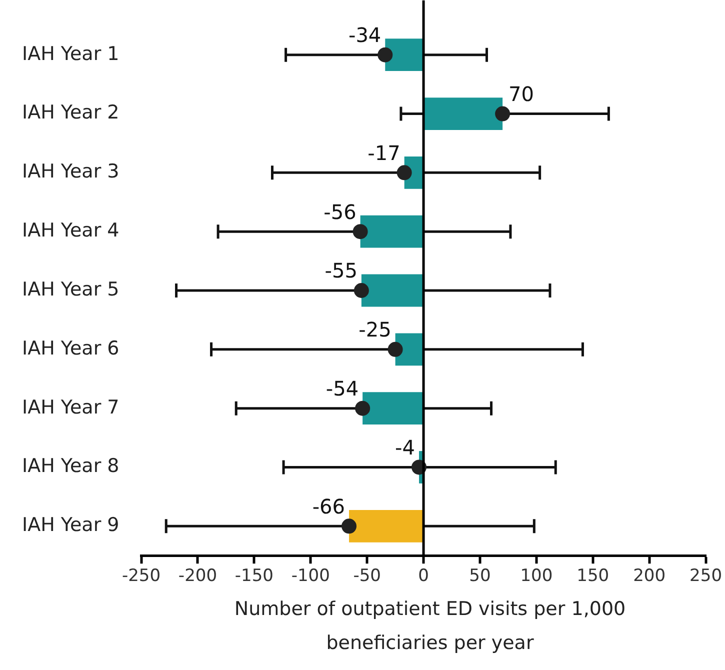 The height and width of the screenshot is (670, 725). What do you see at coordinates (405, 447) in the screenshot?
I see `data-label: -4` at bounding box center [405, 447].